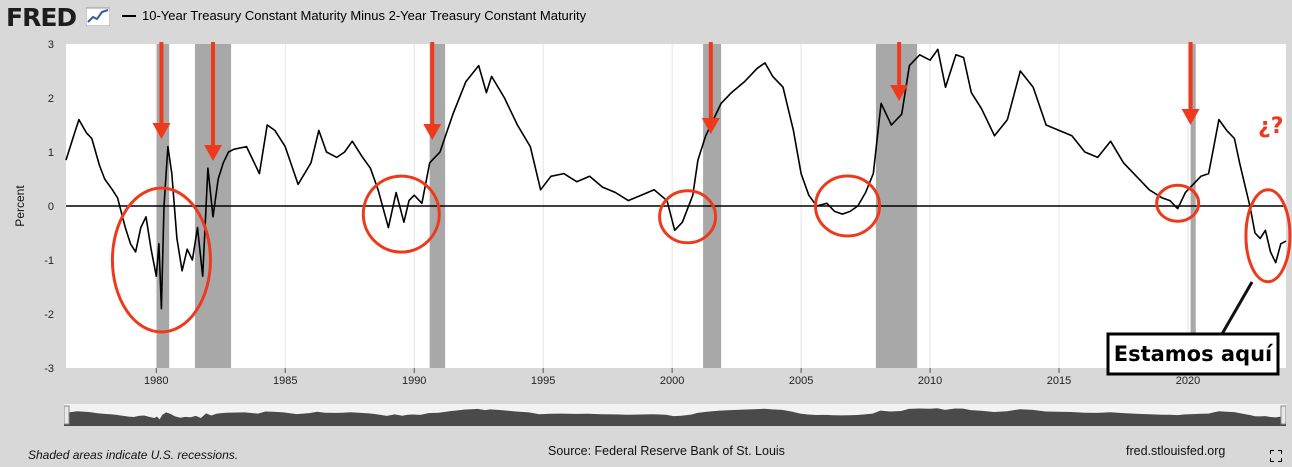 Image resolution: width=1292 pixels, height=467 pixels. I want to click on x-tick-label-1995: 1995, so click(543, 381).